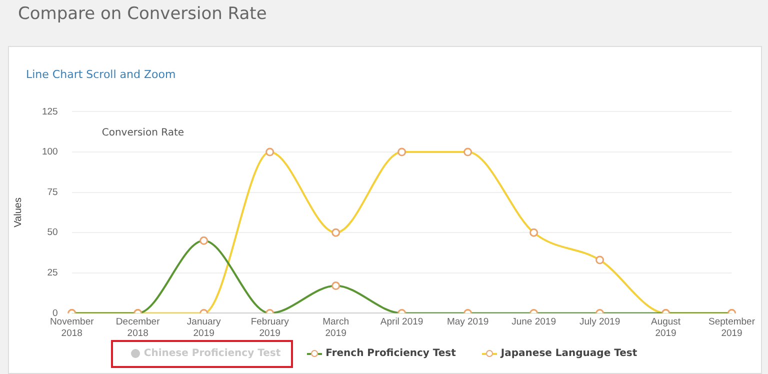 This screenshot has width=768, height=374. I want to click on y-tick-label: 25, so click(52, 273).